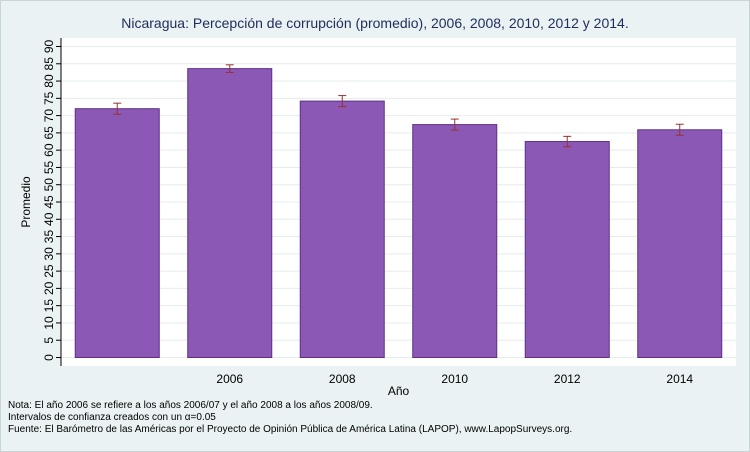 Image resolution: width=750 pixels, height=452 pixels. What do you see at coordinates (49, 202) in the screenshot?
I see `y-tick-label: 45` at bounding box center [49, 202].